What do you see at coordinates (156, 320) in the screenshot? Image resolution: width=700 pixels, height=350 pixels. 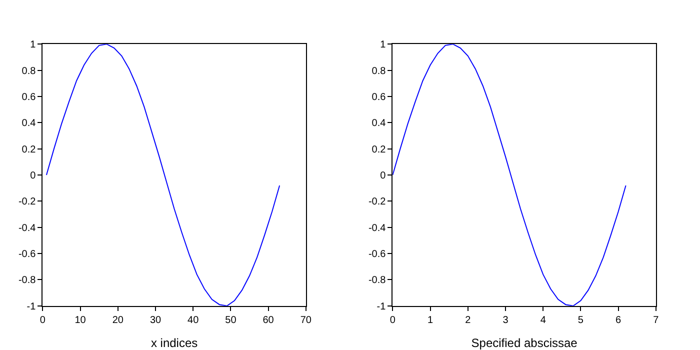 I see `x-tick-label: 30` at bounding box center [156, 320].